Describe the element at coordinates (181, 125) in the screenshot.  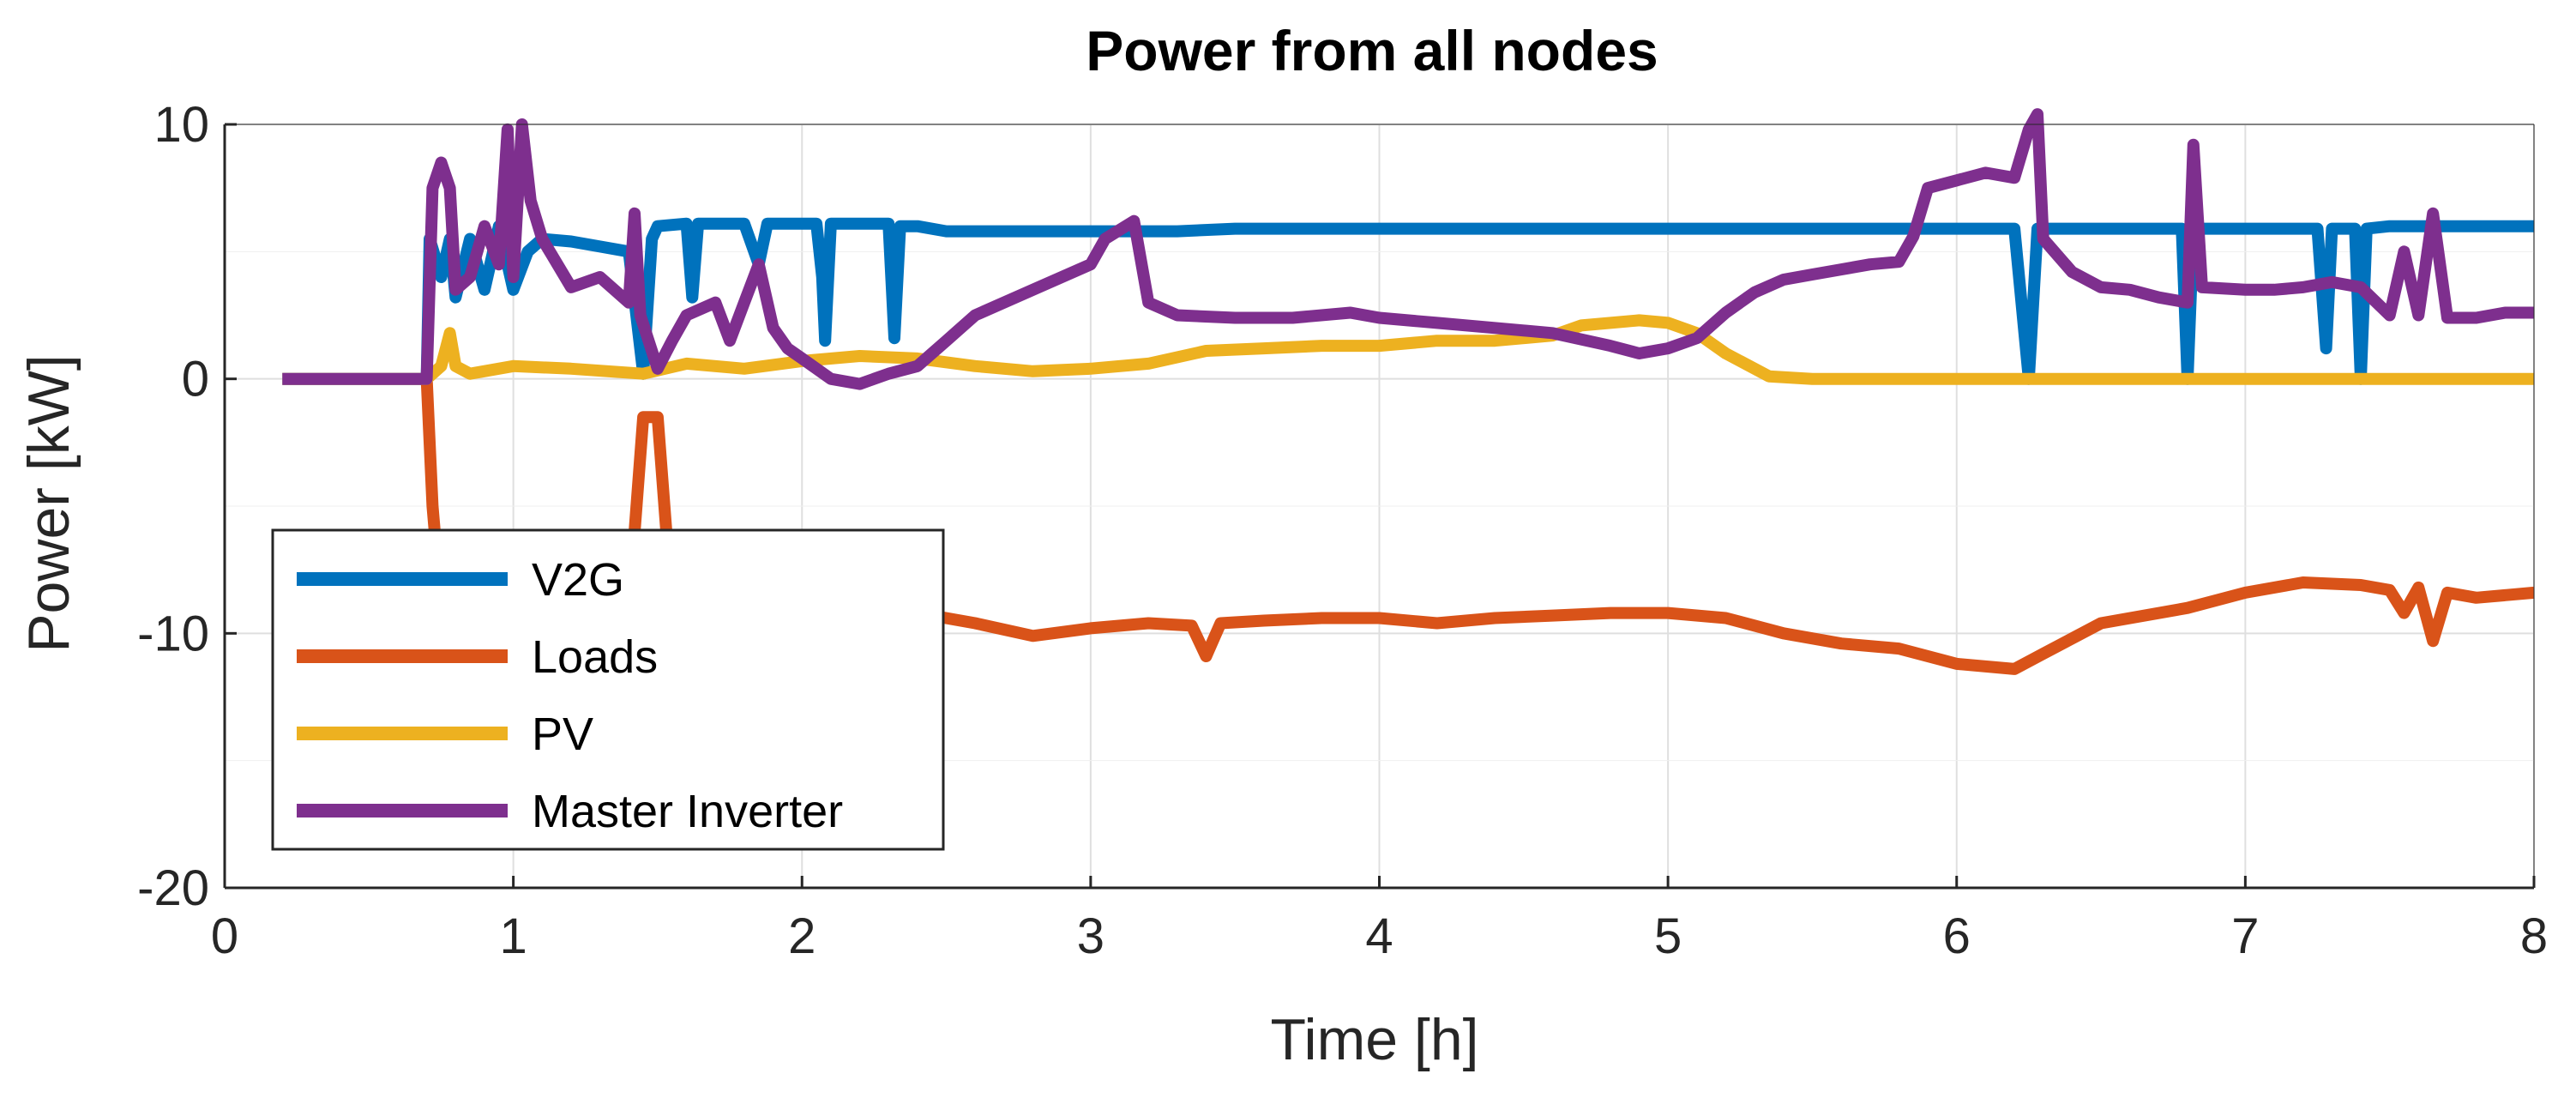
I see `y-tick-label: 10` at that location.